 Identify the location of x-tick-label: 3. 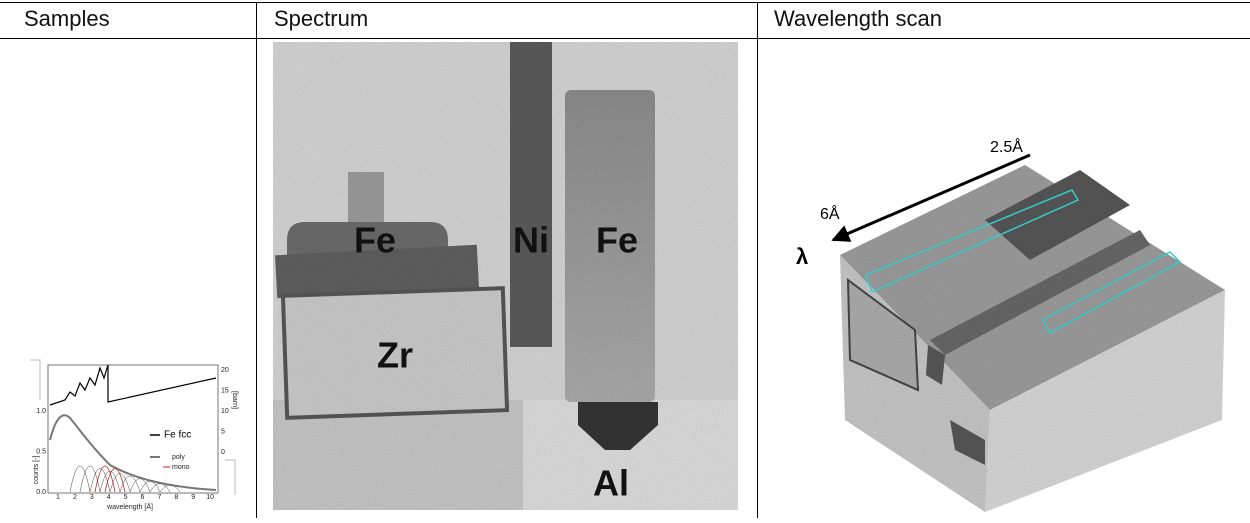
(92, 497).